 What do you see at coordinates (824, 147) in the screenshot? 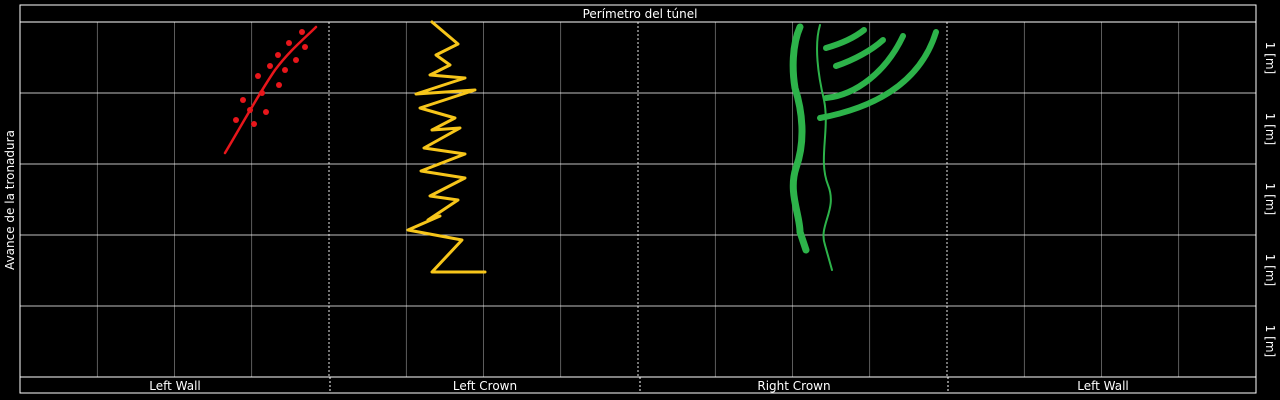
I see `green-thin-trunk` at bounding box center [824, 147].